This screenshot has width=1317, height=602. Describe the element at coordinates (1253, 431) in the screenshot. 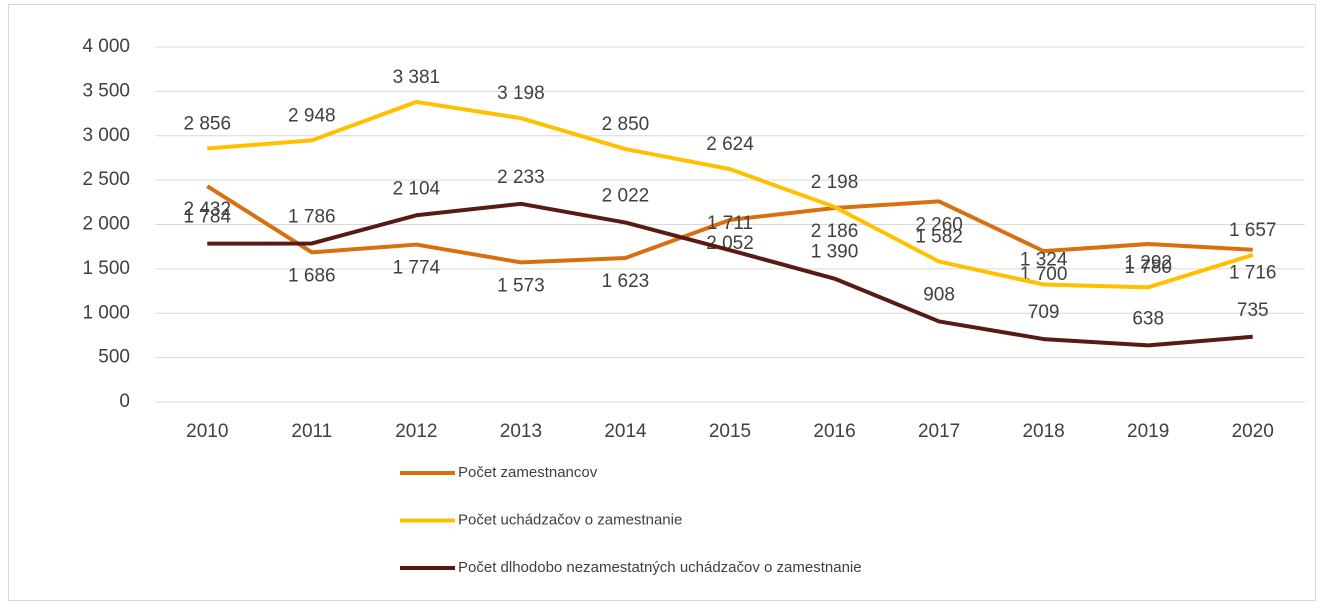

I see `x-tick-label: 2020` at that location.